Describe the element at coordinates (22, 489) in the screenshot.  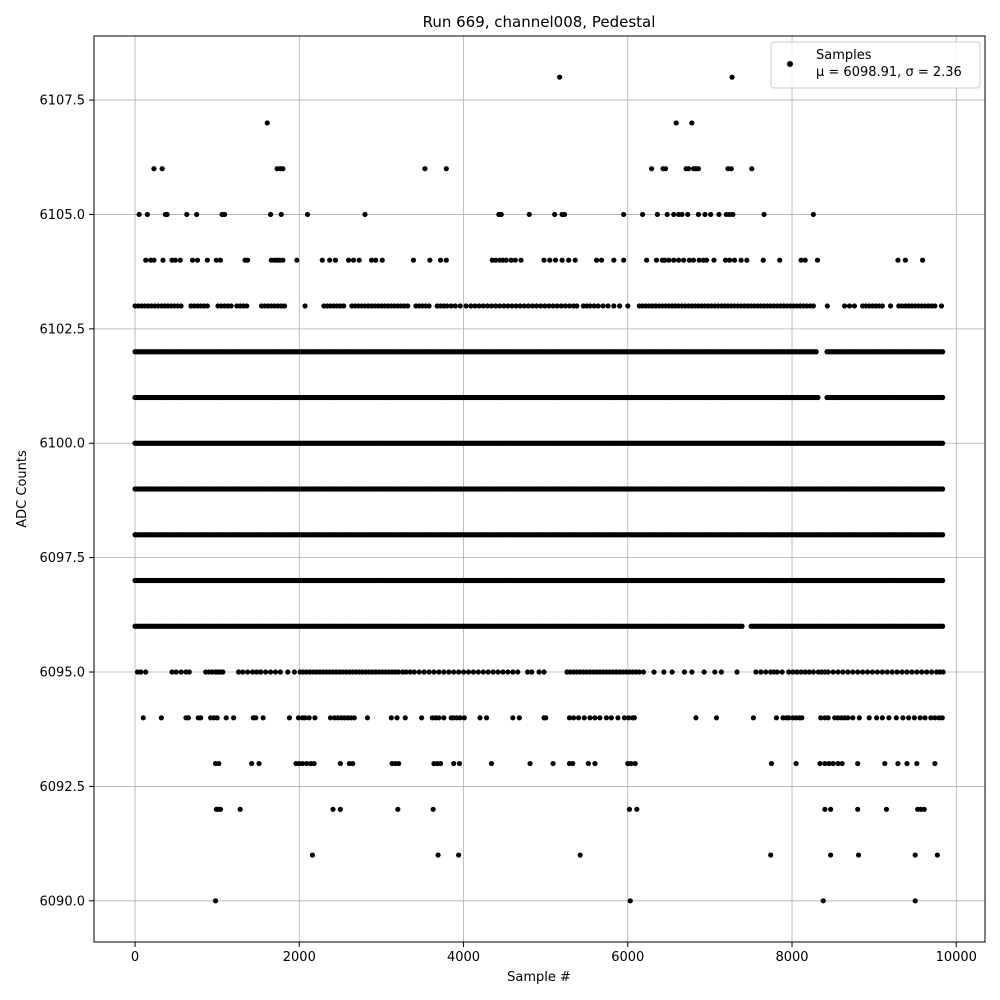
I see `y-axis-label: ADC Counts` at that location.